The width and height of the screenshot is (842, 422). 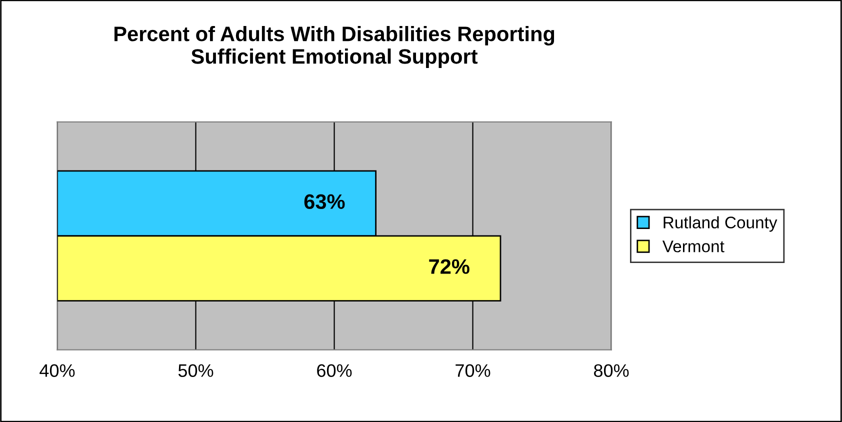 What do you see at coordinates (324, 202) in the screenshot?
I see `data-label: 63%` at bounding box center [324, 202].